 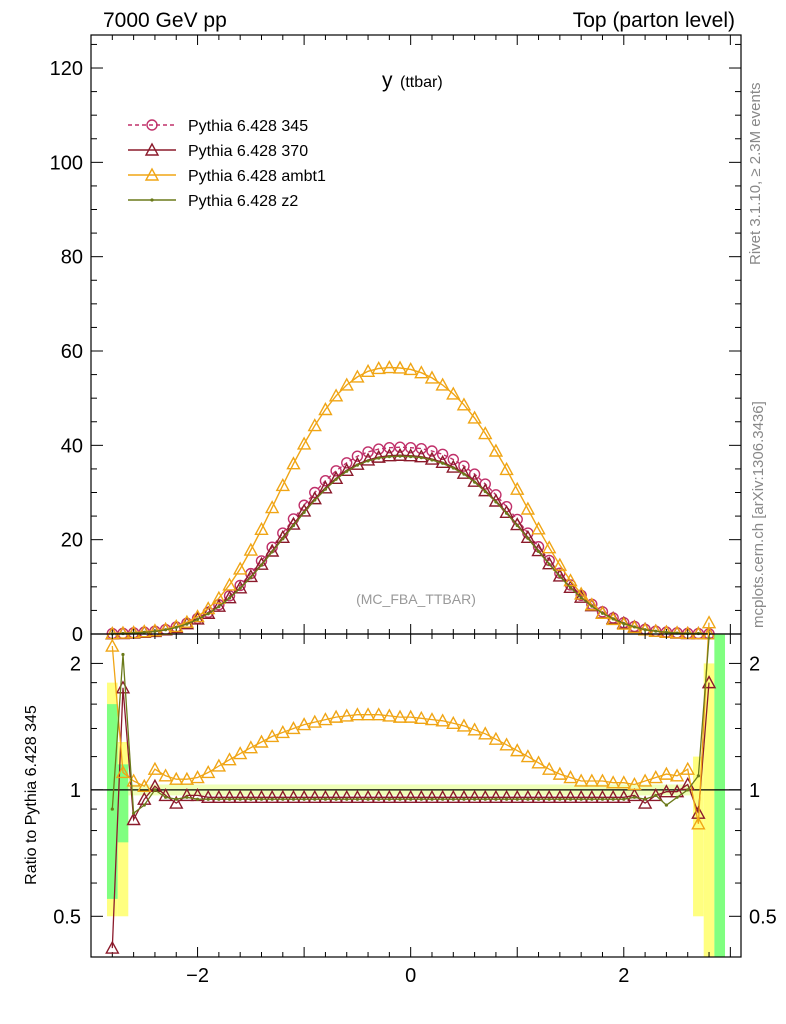 I want to click on y-tick-label: 100, so click(x=66, y=163).